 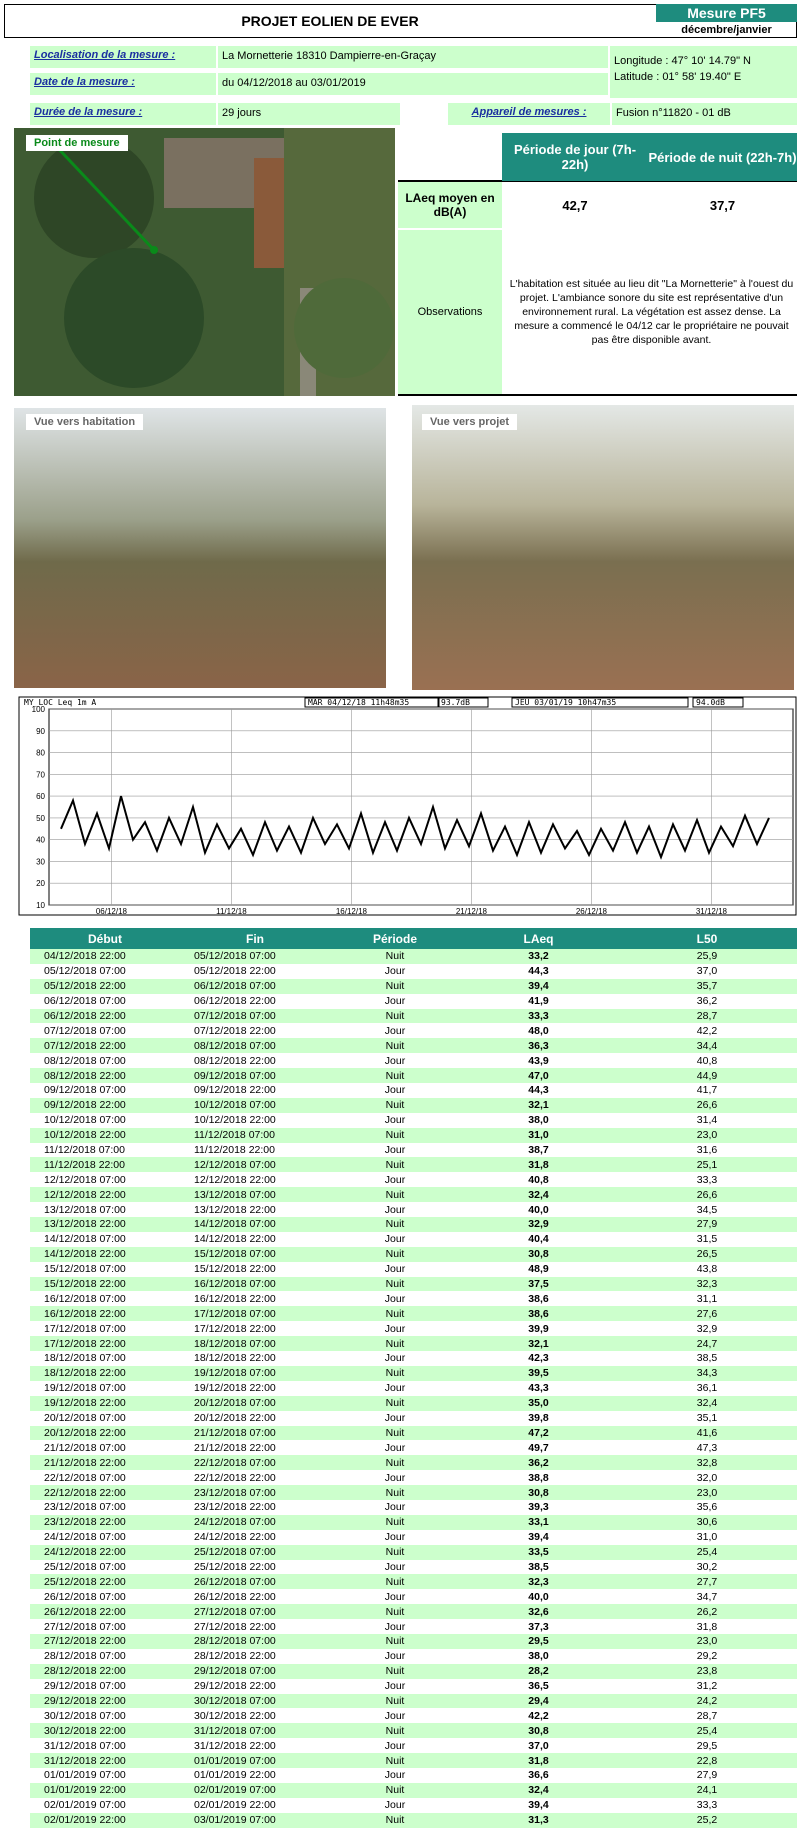 I want to click on cell: 40,8, so click(x=538, y=1179).